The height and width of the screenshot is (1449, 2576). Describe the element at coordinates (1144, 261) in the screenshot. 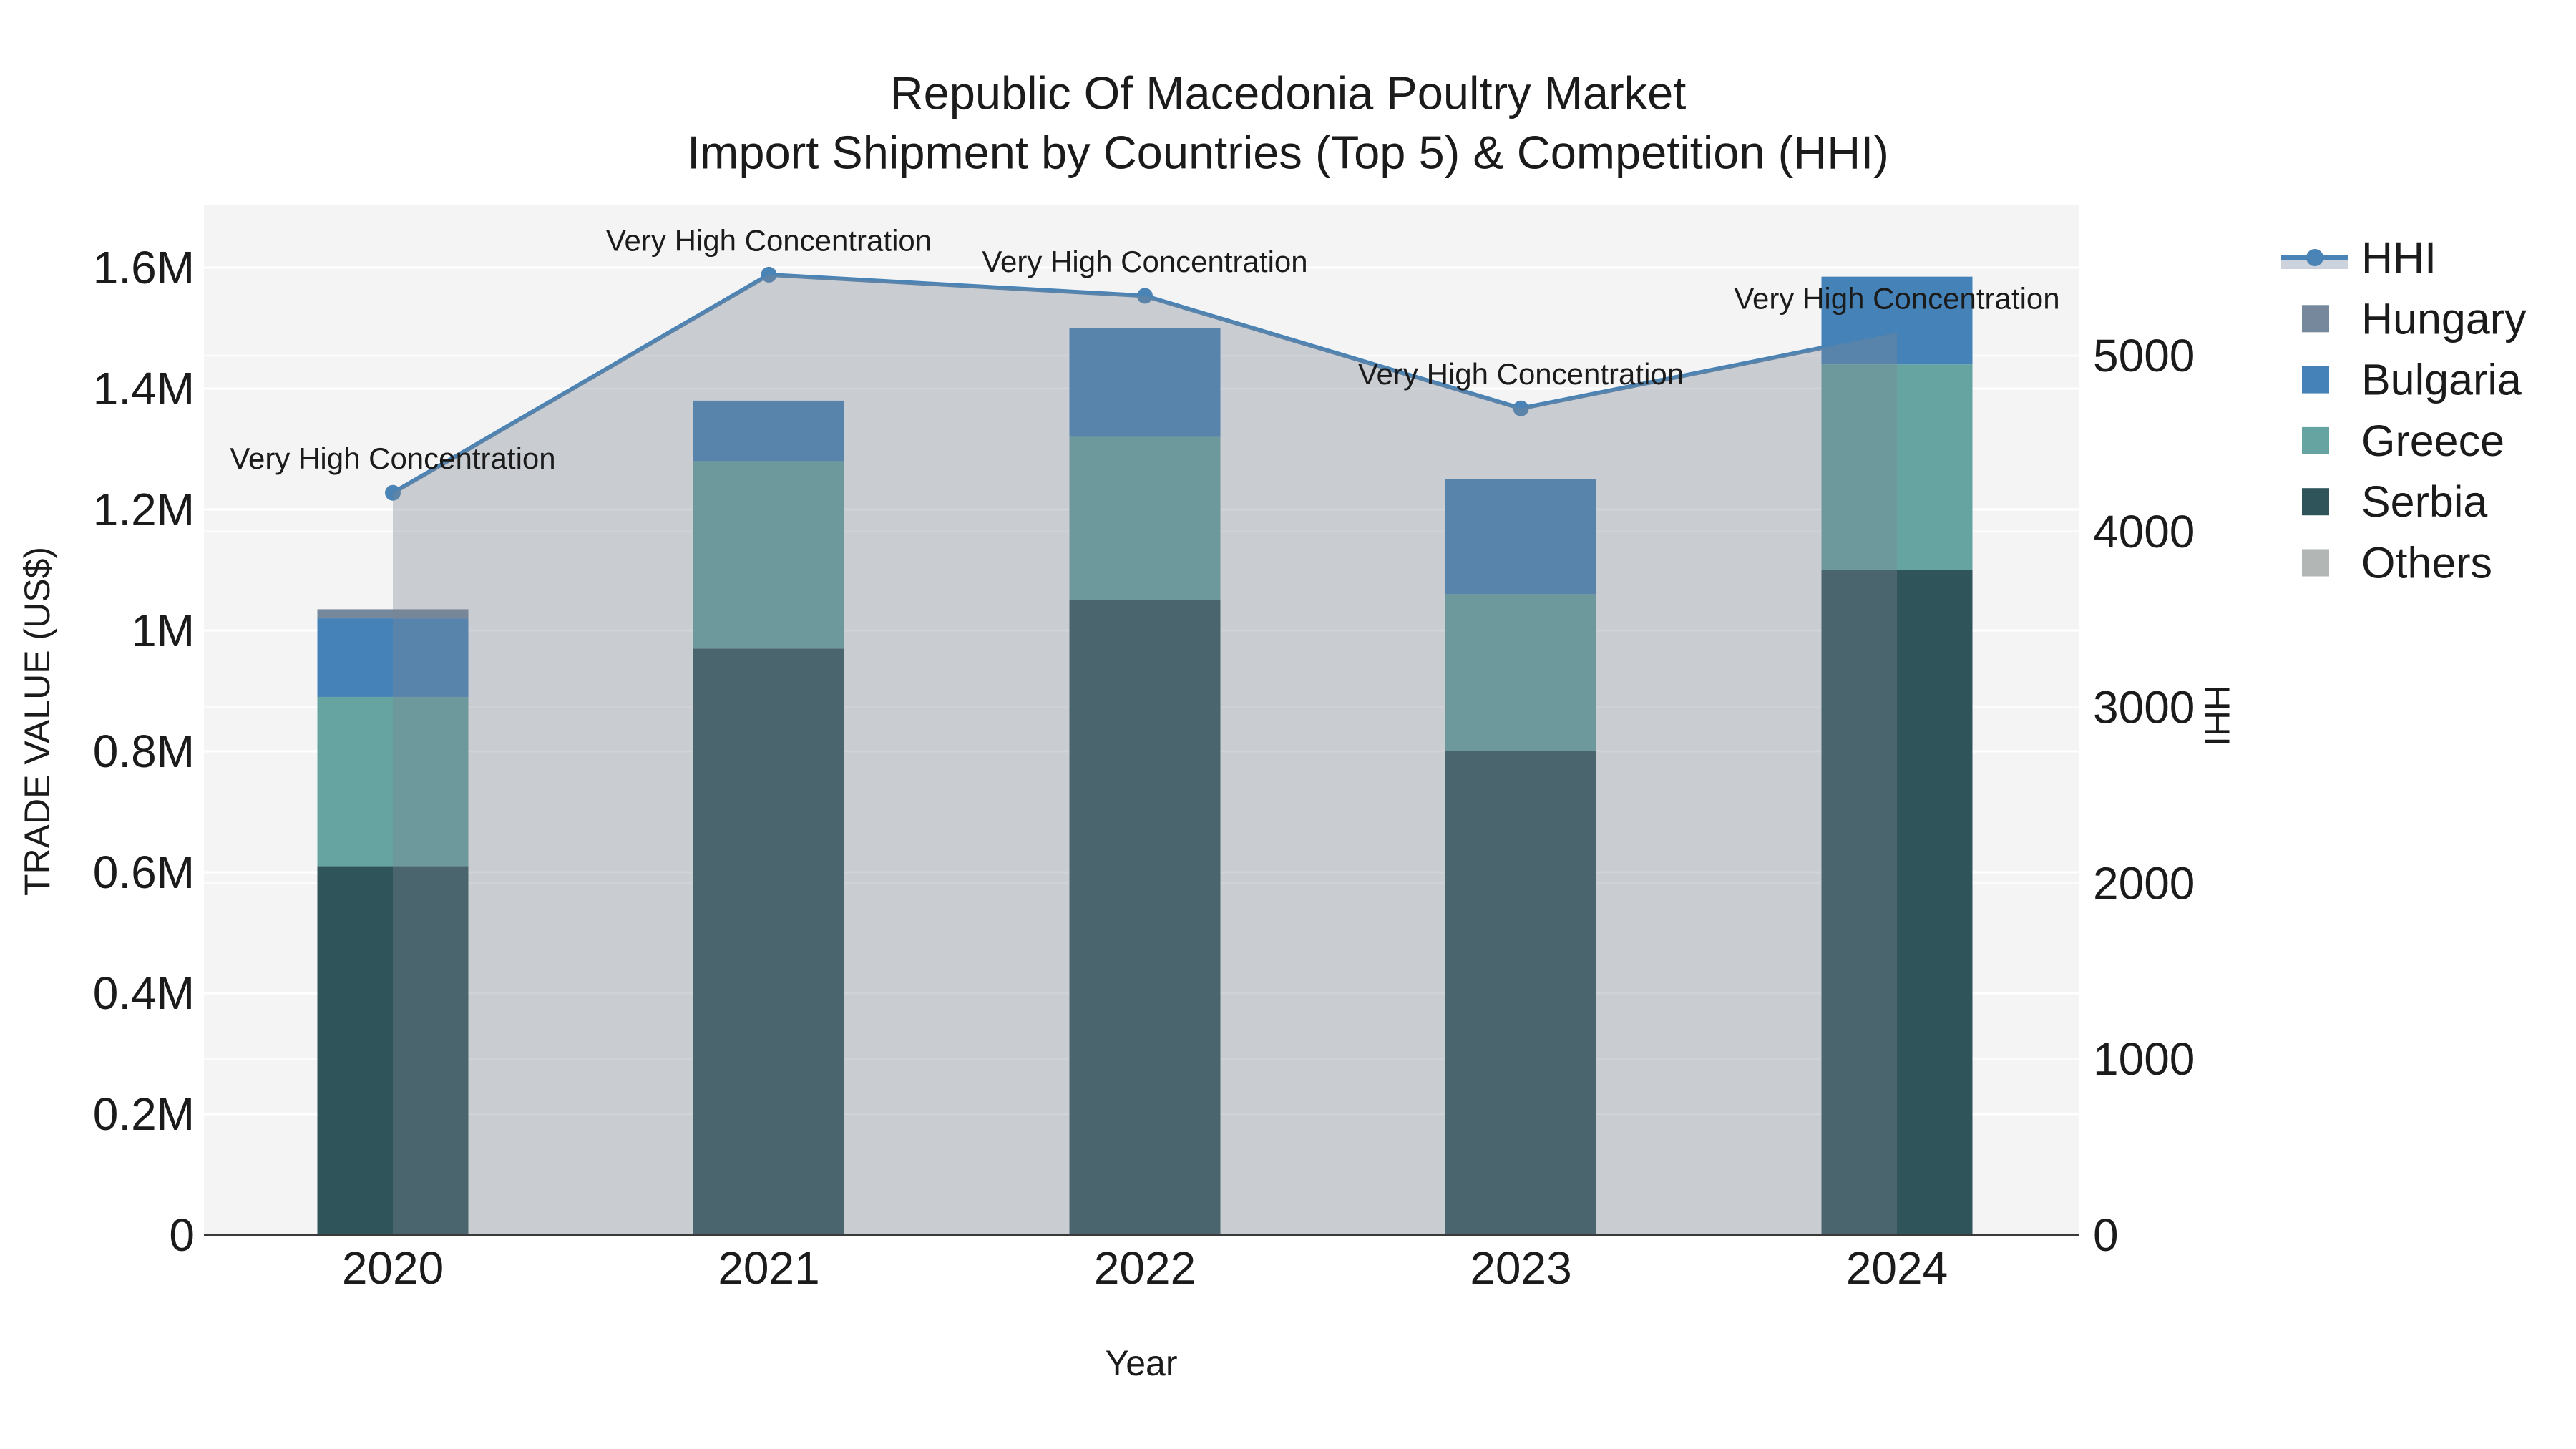

I see `annotation-2022: Very High Concentration` at that location.